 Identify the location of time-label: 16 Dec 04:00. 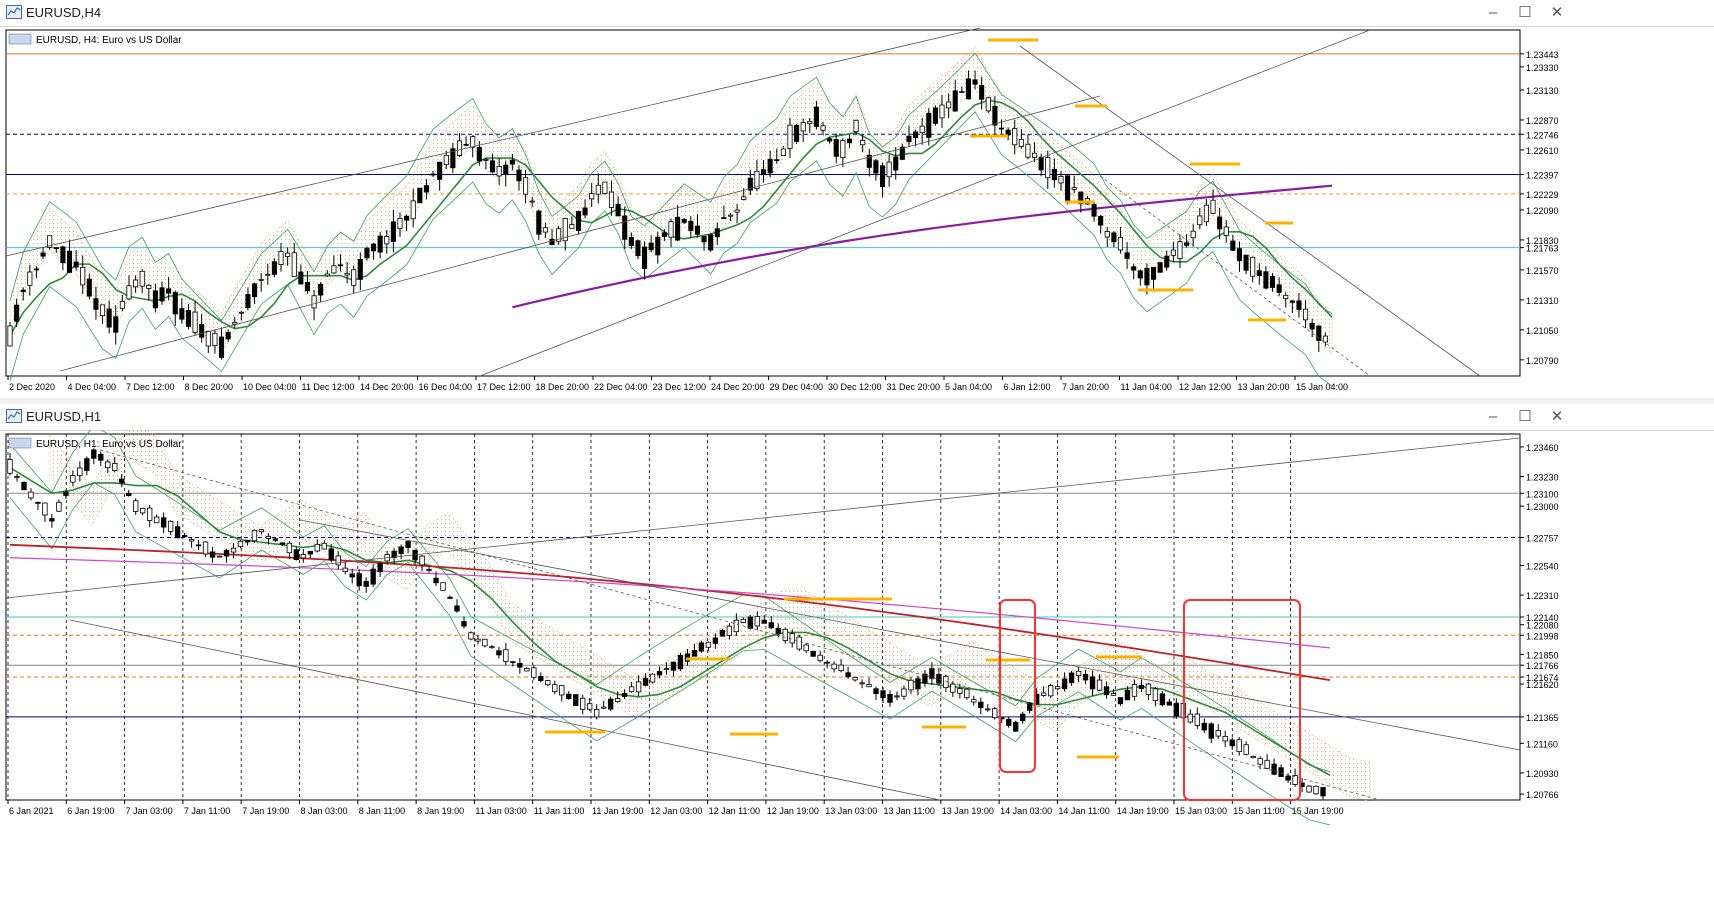
(446, 387).